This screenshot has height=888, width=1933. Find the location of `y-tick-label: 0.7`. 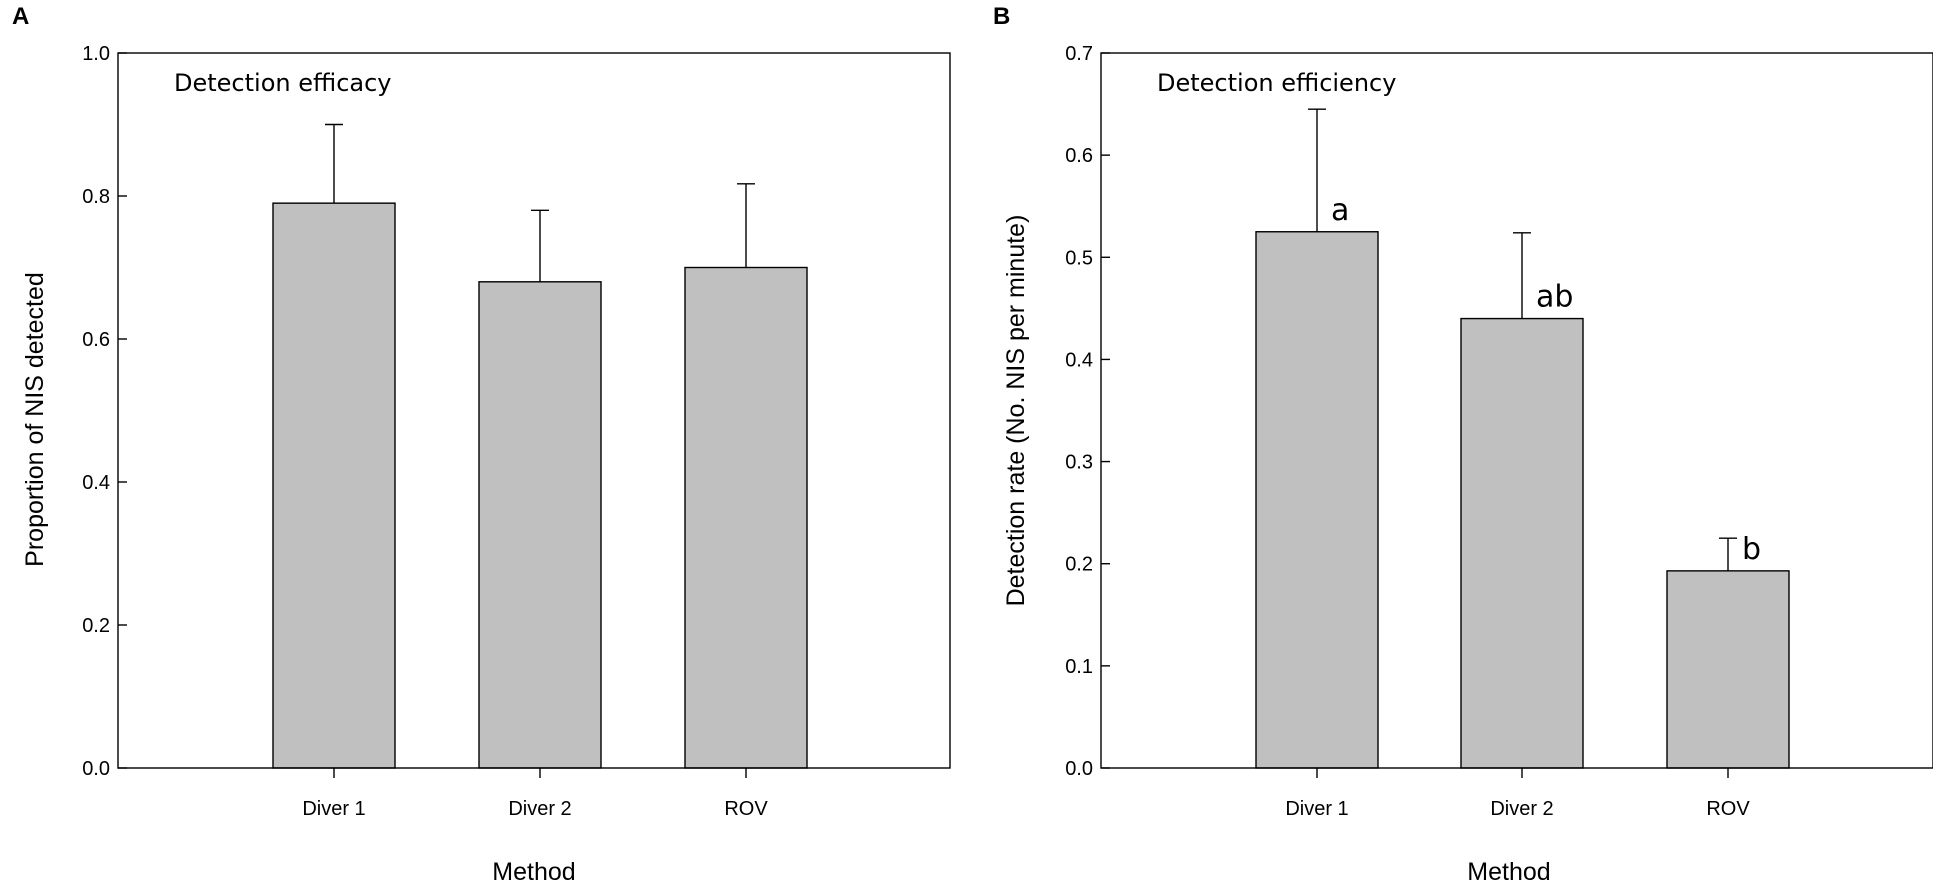

y-tick-label: 0.7 is located at coordinates (1079, 54).